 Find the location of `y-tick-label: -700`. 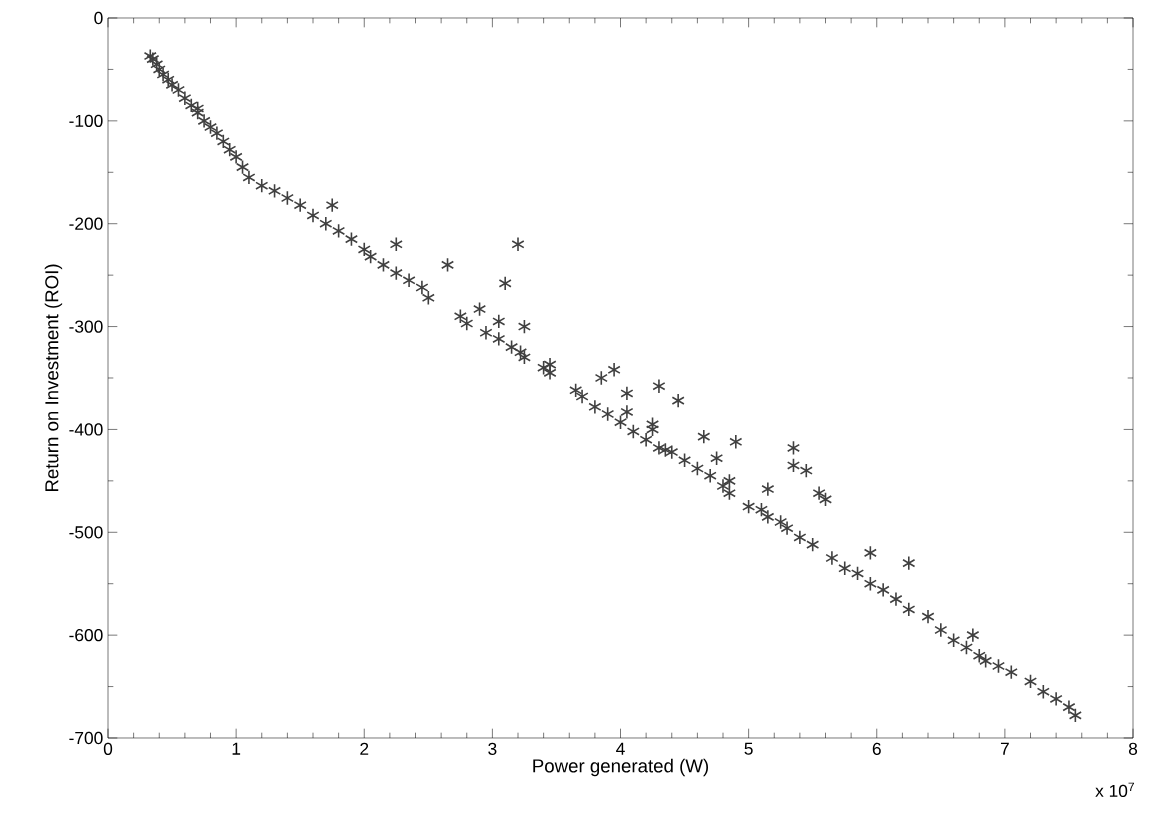

y-tick-label: -700 is located at coordinates (86, 738).